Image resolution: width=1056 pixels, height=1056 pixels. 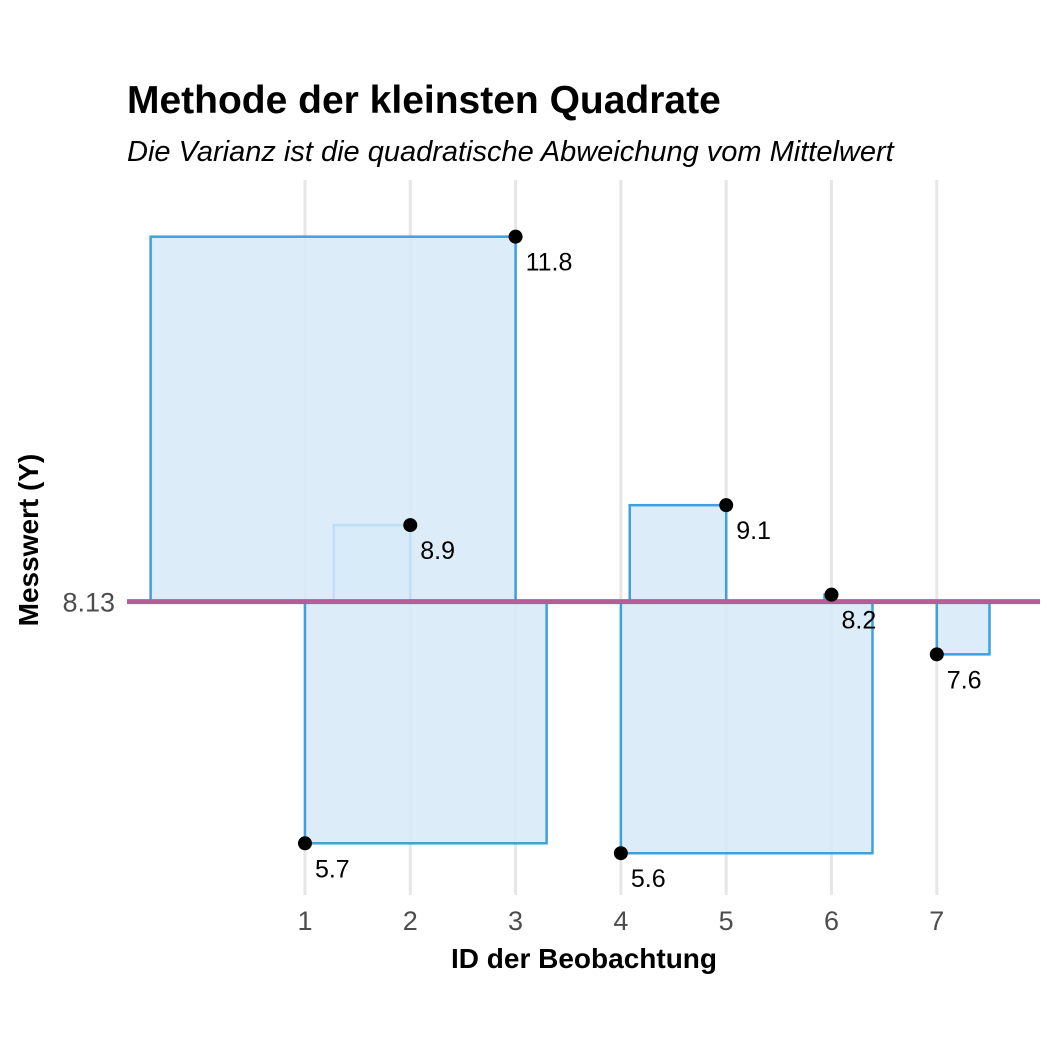 What do you see at coordinates (964, 680) in the screenshot?
I see `data-label-7: 7.6` at bounding box center [964, 680].